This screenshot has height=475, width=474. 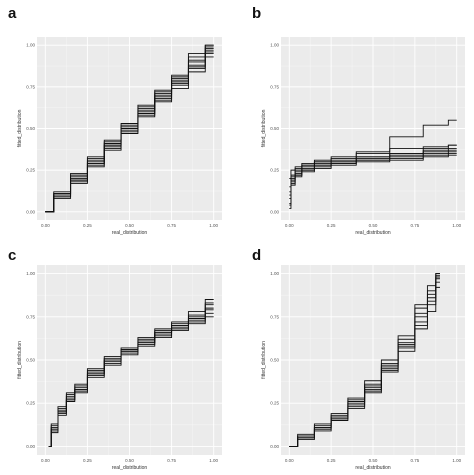 I want to click on panel-letter: d, so click(x=256, y=255).